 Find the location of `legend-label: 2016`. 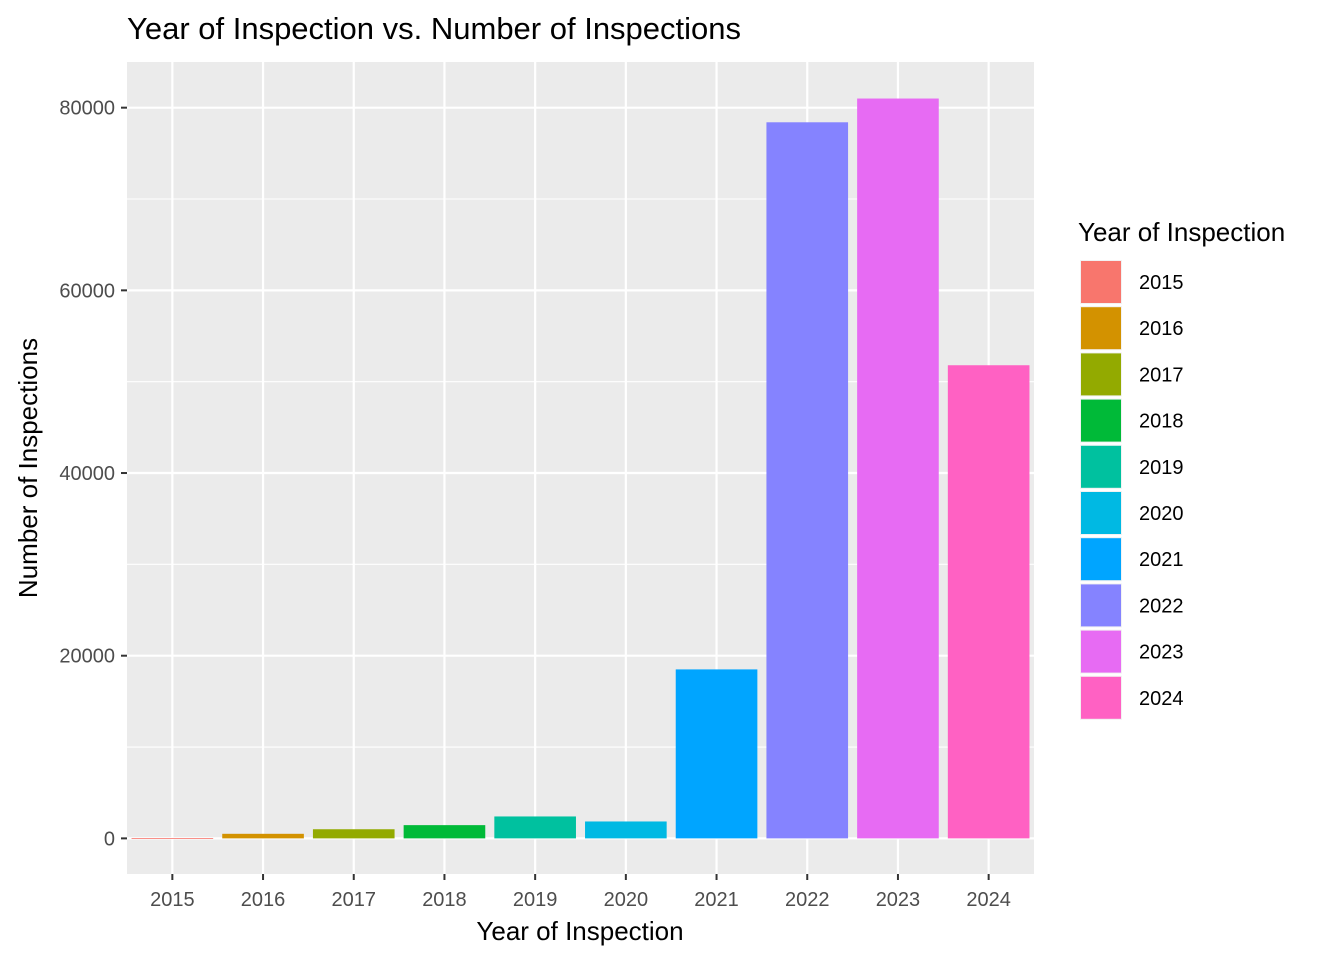

legend-label: 2016 is located at coordinates (1161, 329).